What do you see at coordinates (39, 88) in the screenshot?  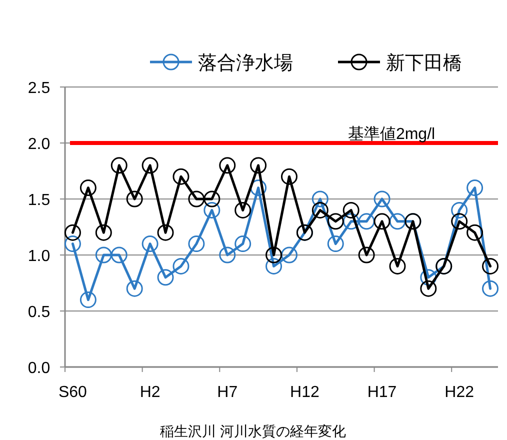 I see `y-tick-label: 2.5` at bounding box center [39, 88].